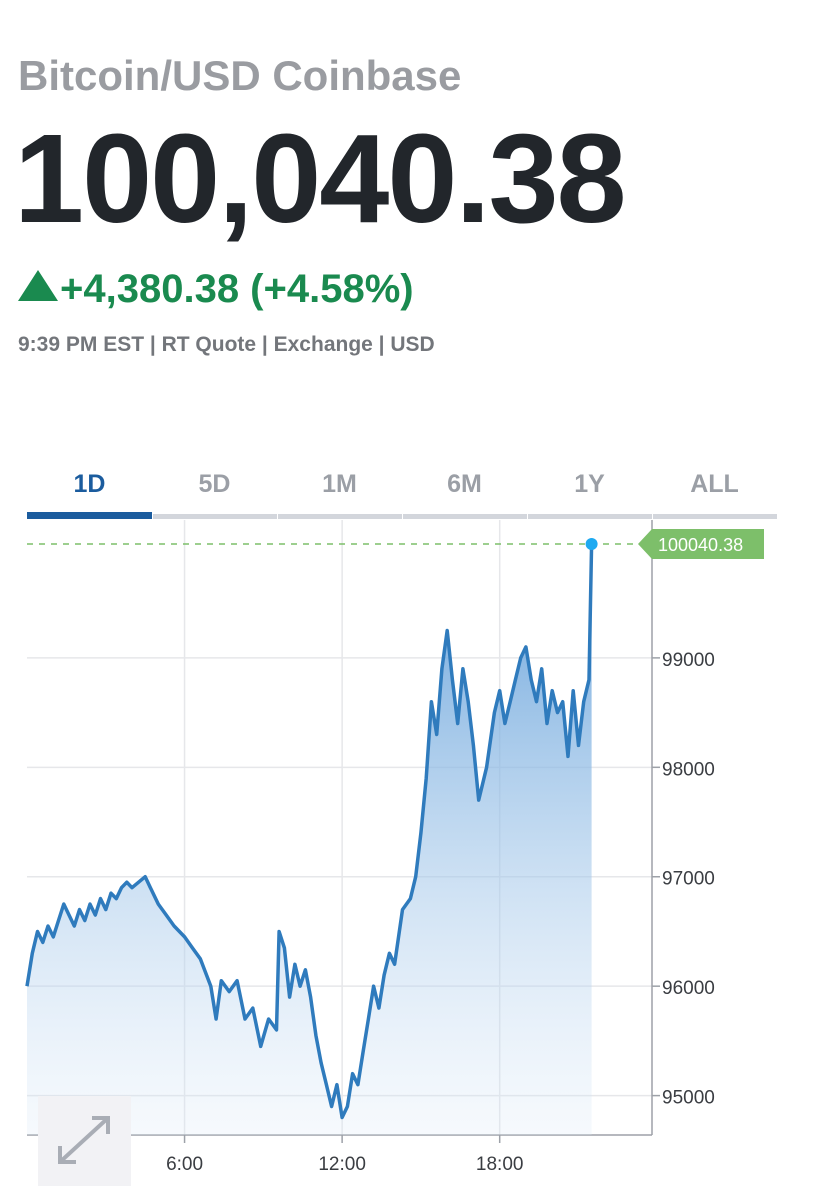  What do you see at coordinates (239, 75) in the screenshot?
I see `instrument-title: Bitcoin/USD Coinbase` at bounding box center [239, 75].